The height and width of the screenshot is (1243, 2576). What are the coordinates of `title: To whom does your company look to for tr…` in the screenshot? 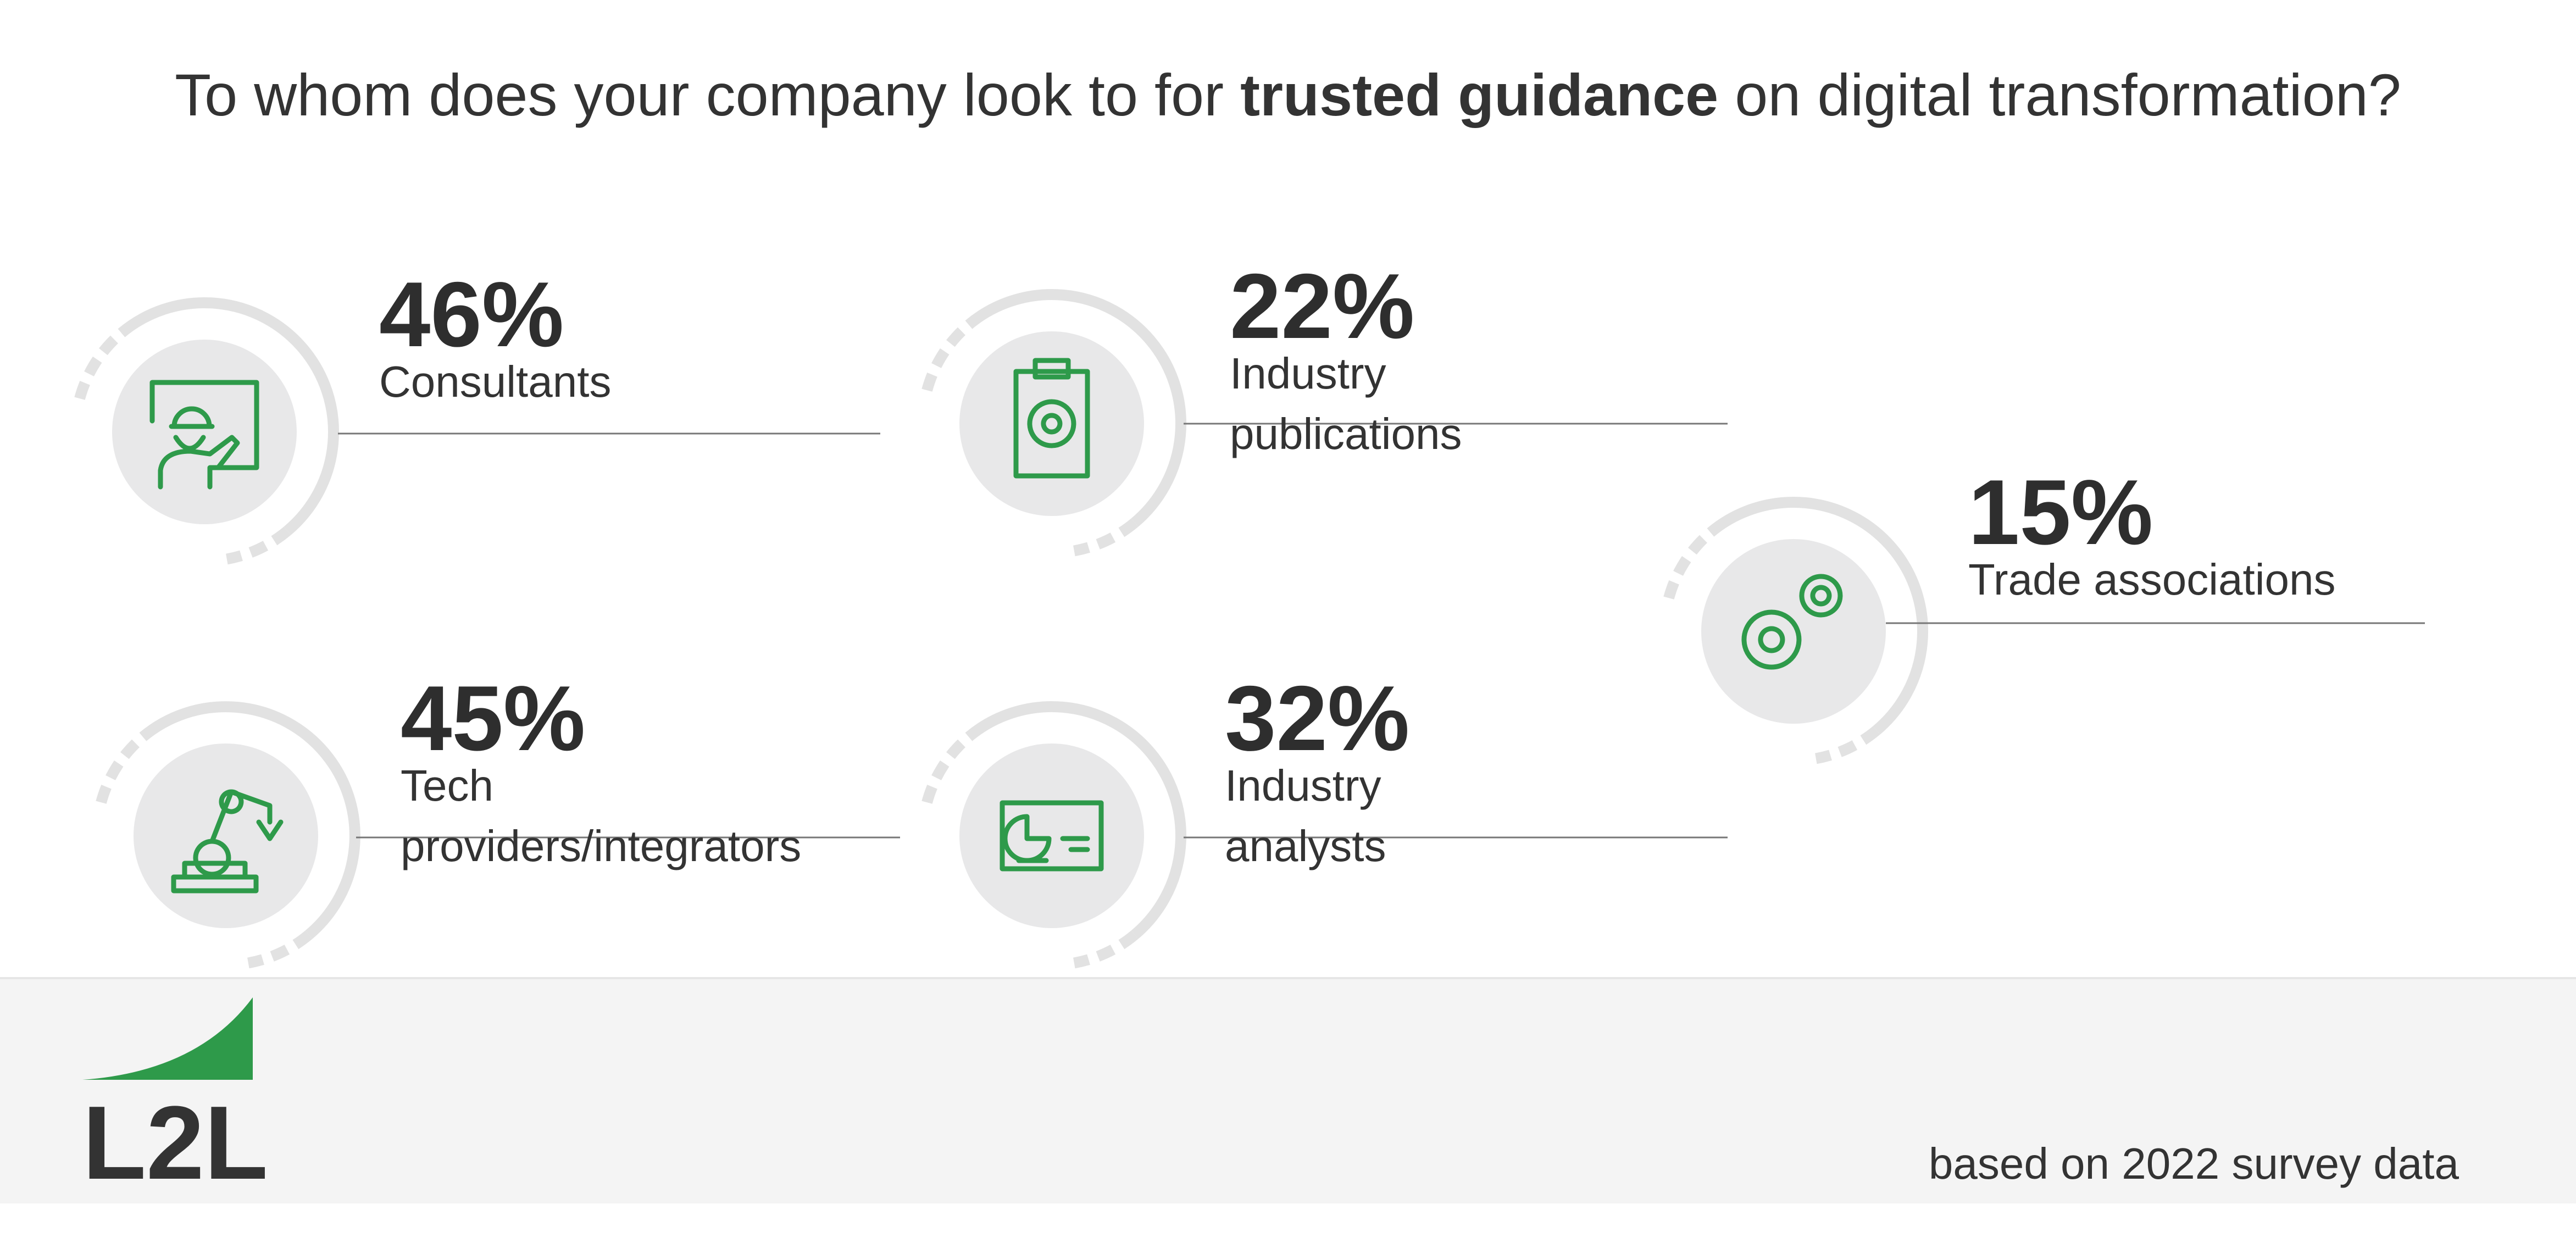 It's located at (1288, 95).